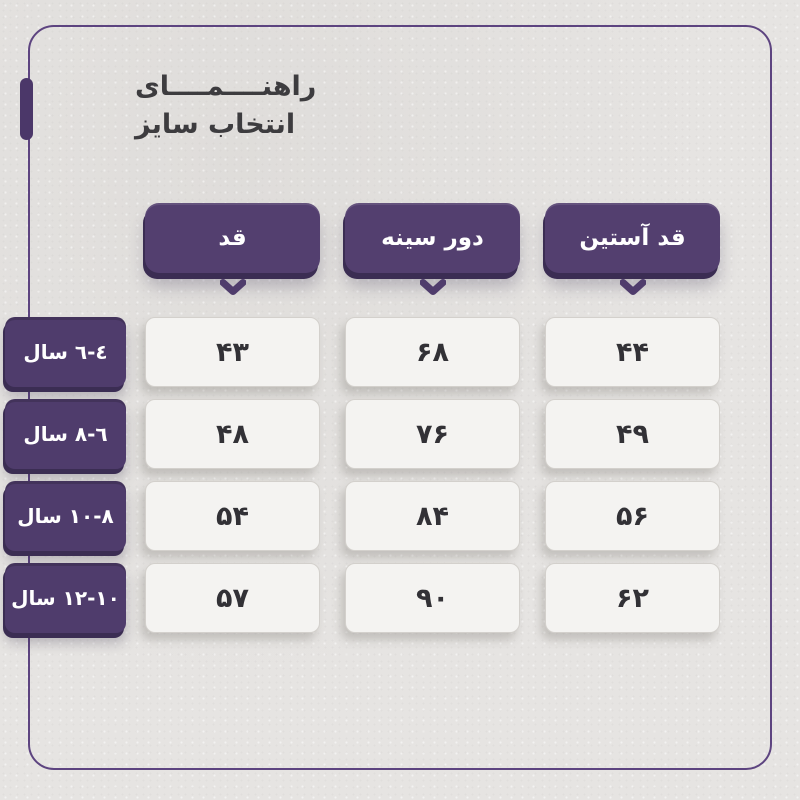 The height and width of the screenshot is (800, 800). I want to click on column-header-height: قد, so click(232, 238).